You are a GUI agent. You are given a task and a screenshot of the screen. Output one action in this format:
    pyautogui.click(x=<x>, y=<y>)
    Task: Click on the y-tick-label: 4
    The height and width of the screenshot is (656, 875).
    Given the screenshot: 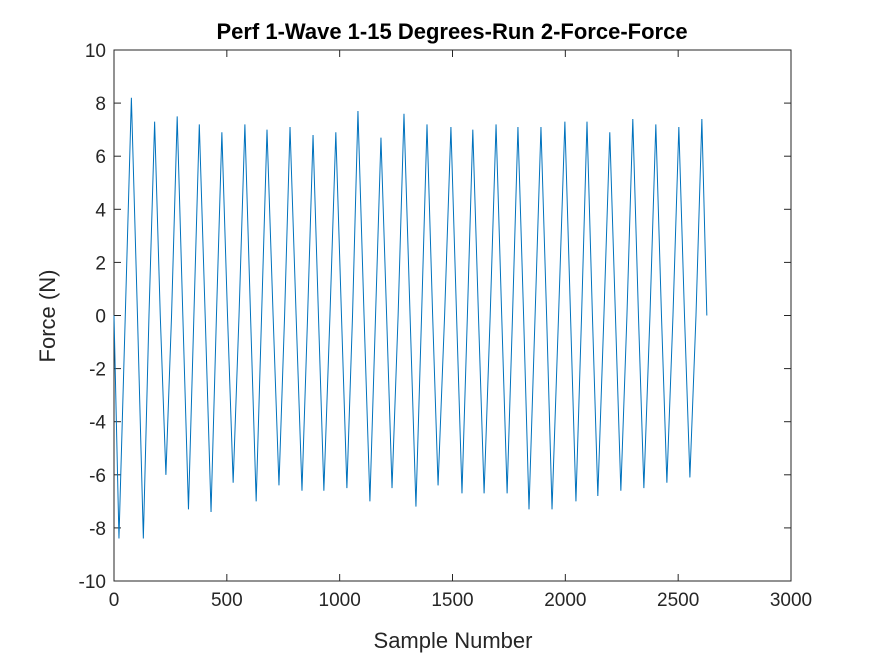 What is the action you would take?
    pyautogui.click(x=100, y=210)
    